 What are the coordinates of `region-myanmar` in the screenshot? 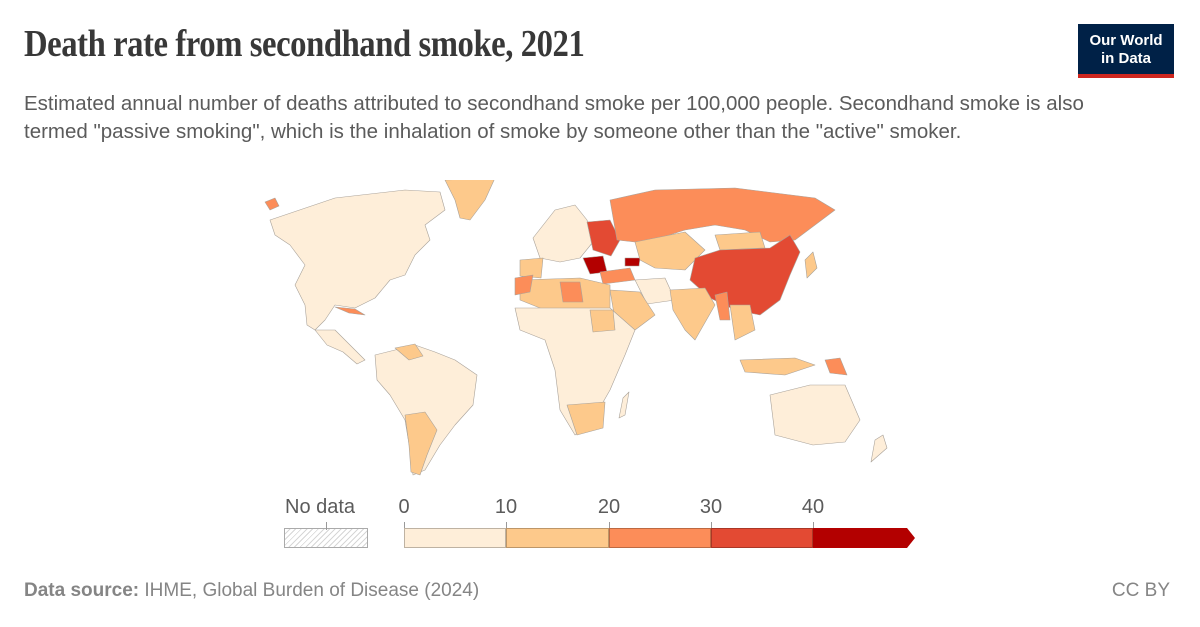 It's located at (722, 306).